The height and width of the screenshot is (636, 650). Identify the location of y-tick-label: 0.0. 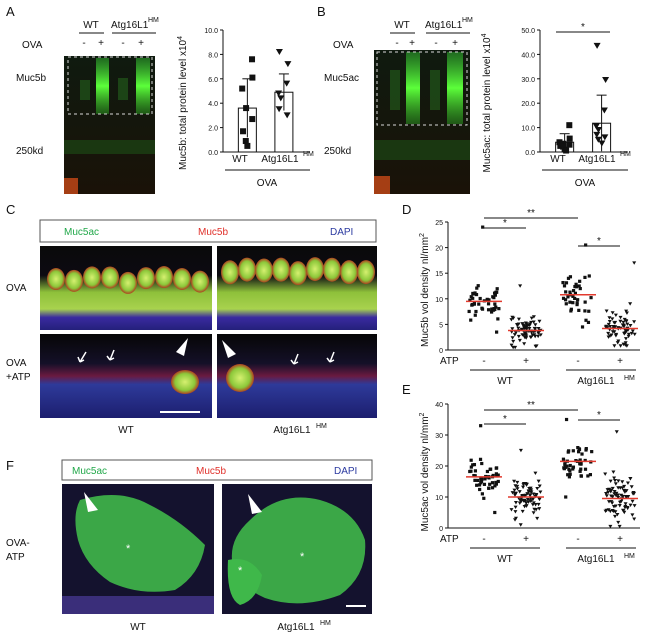
(213, 153).